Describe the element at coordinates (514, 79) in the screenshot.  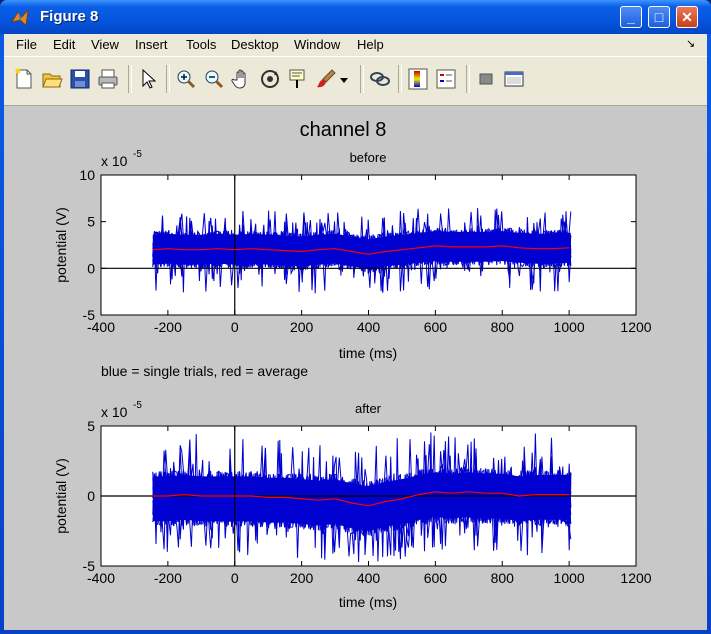
I see `show-plot-tools-icon` at that location.